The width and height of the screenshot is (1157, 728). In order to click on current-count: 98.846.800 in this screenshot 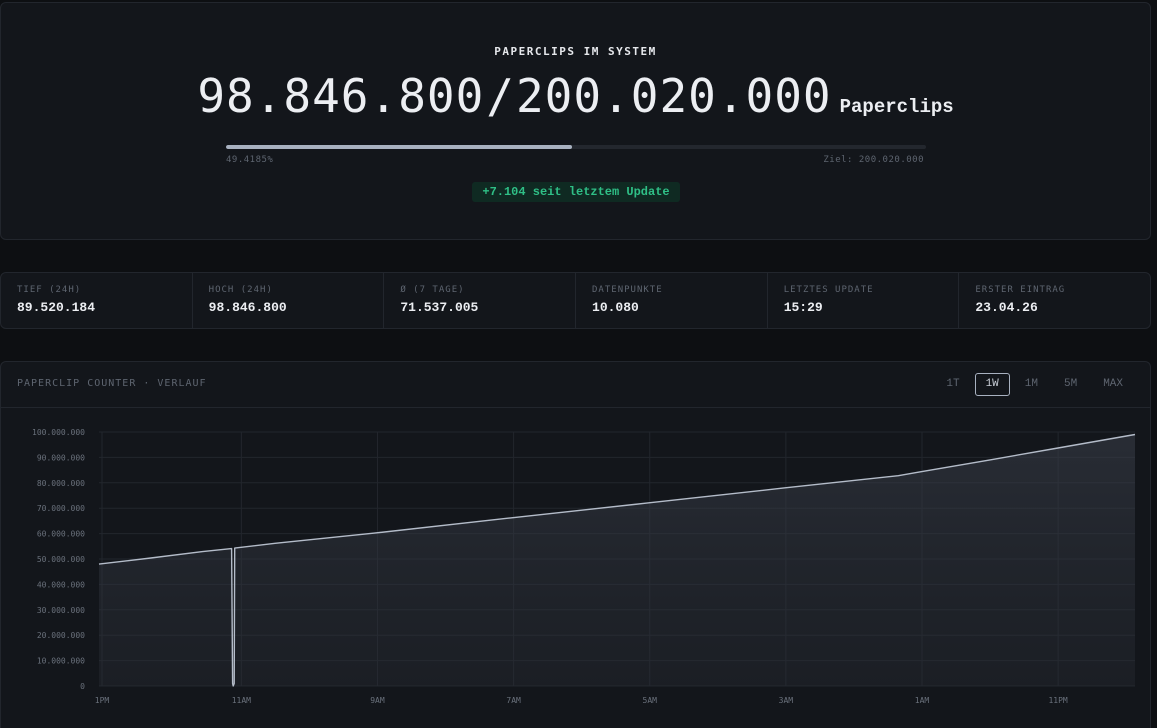, I will do `click(341, 96)`.